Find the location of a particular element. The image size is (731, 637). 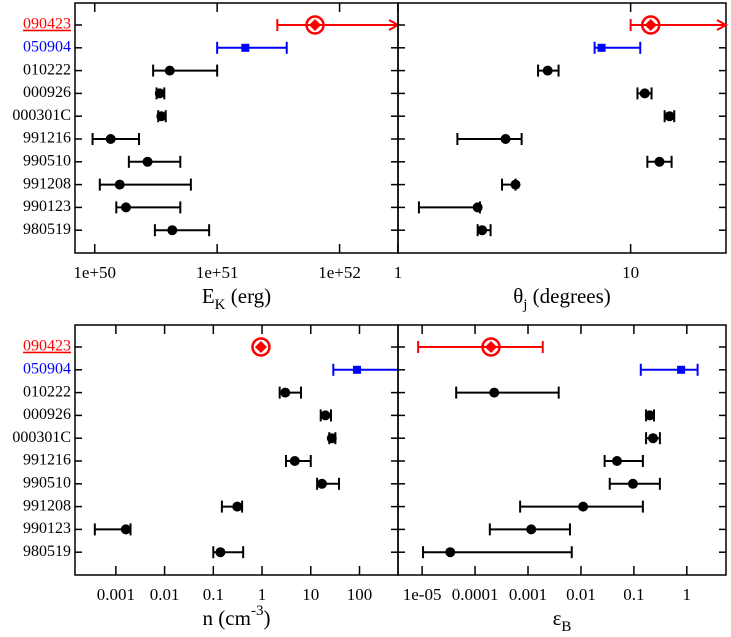

x-axis-label-part: j is located at coordinates (524, 305).